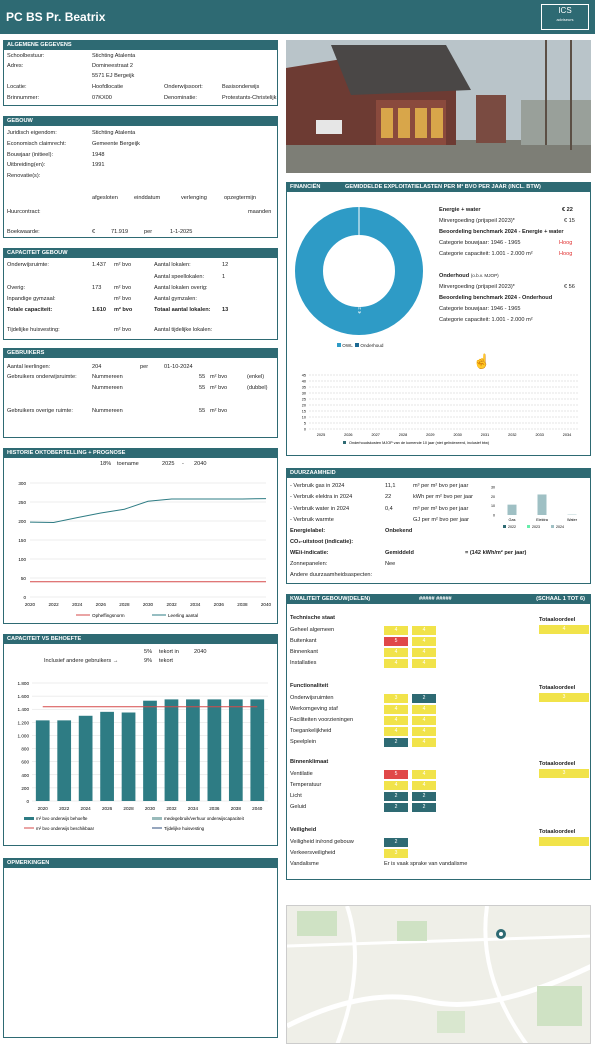 The width and height of the screenshot is (595, 1051). What do you see at coordinates (438, 974) in the screenshot?
I see `map-image` at bounding box center [438, 974].